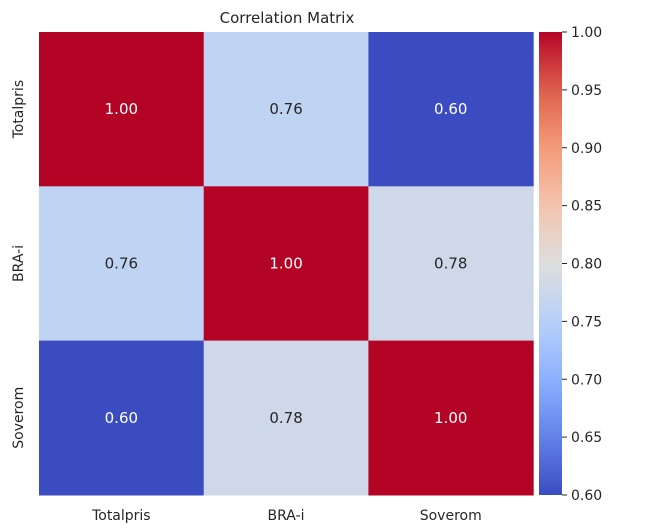 The height and width of the screenshot is (532, 645). Describe the element at coordinates (19, 110) in the screenshot. I see `y-tick-label: Totalpris` at that location.